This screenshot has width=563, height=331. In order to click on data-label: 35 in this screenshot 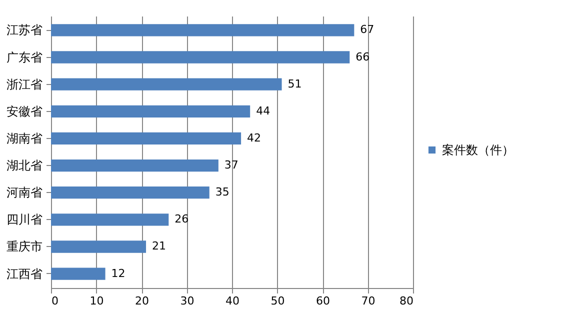, I will do `click(222, 192)`.